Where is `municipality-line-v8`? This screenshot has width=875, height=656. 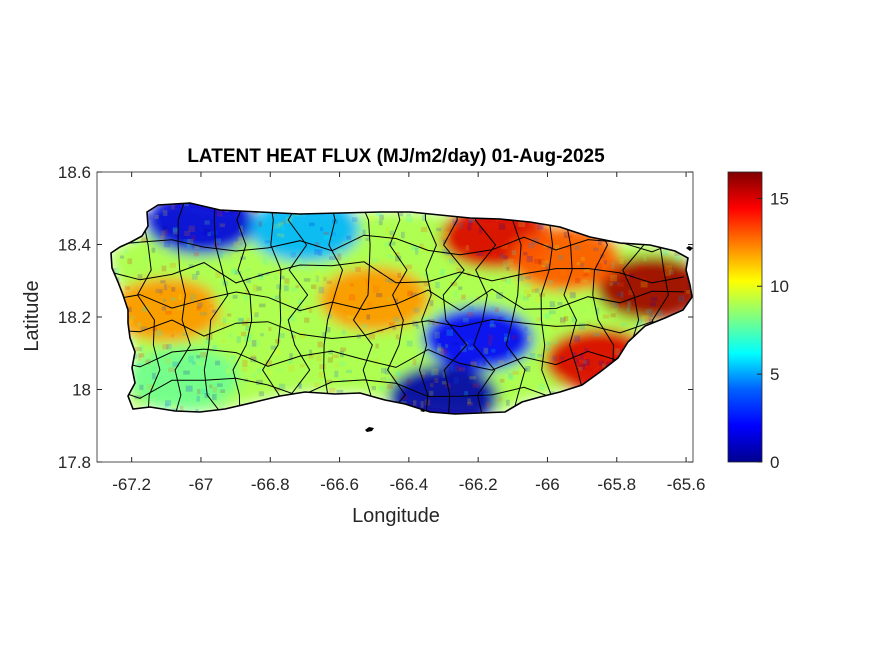
municipality-line-v8 is located at coordinates (395, 308).